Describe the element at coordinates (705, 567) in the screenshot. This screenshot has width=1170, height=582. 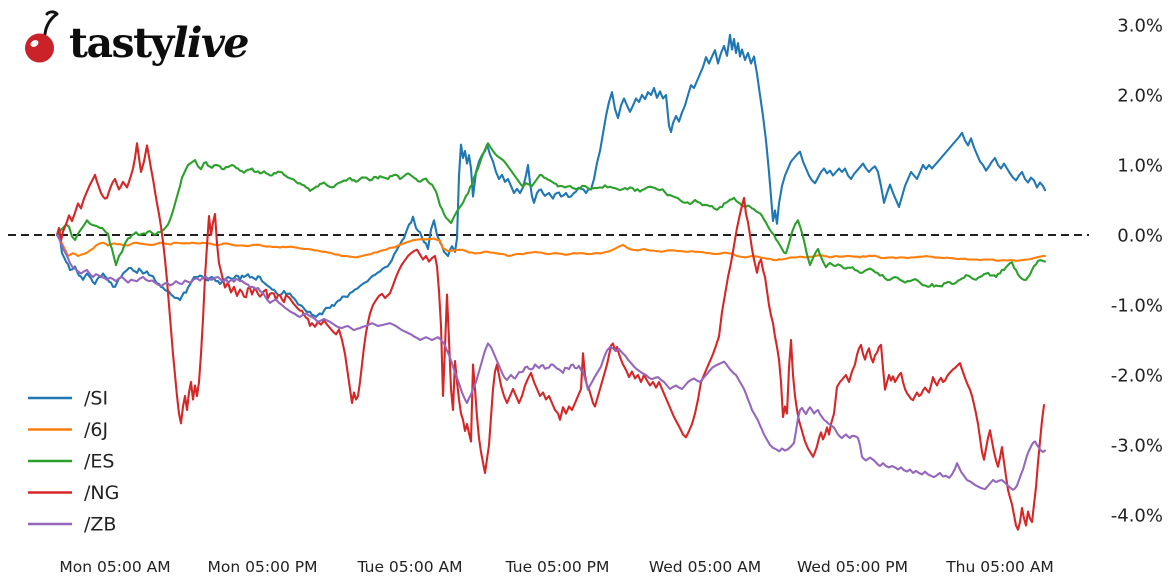
I see `x-axis-label: Wed 05:00 AM` at that location.